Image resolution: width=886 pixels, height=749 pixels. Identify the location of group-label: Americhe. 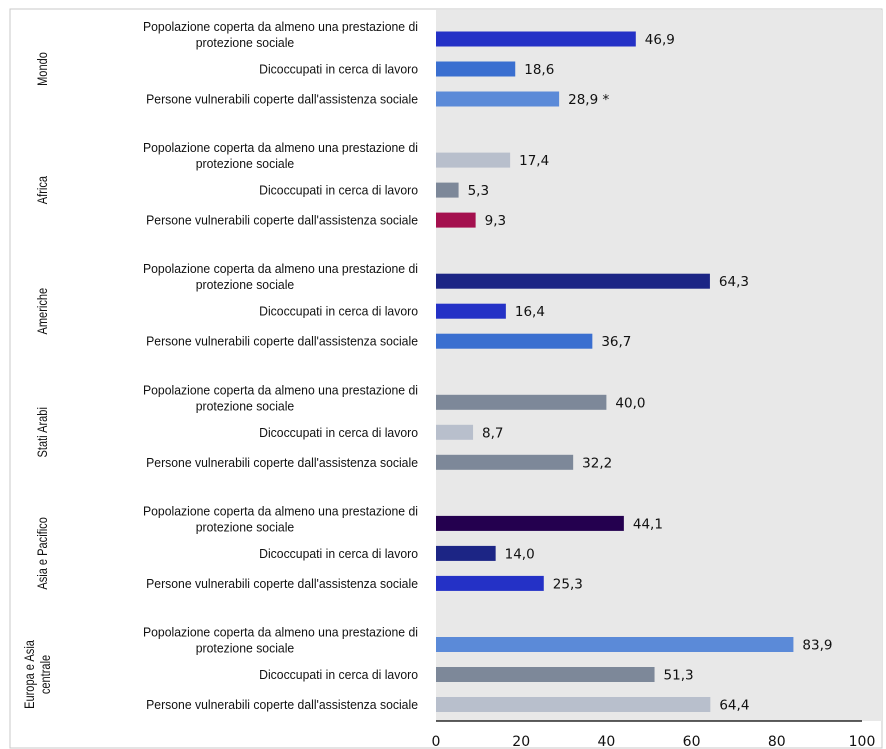
(42, 311).